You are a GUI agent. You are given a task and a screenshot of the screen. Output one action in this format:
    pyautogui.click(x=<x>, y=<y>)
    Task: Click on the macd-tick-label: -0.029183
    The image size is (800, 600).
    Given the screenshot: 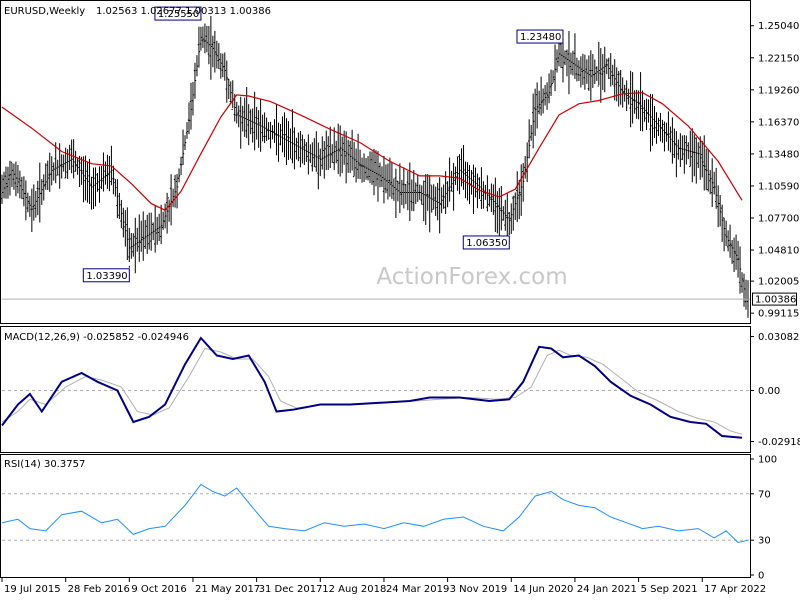 What is the action you would take?
    pyautogui.click(x=779, y=442)
    